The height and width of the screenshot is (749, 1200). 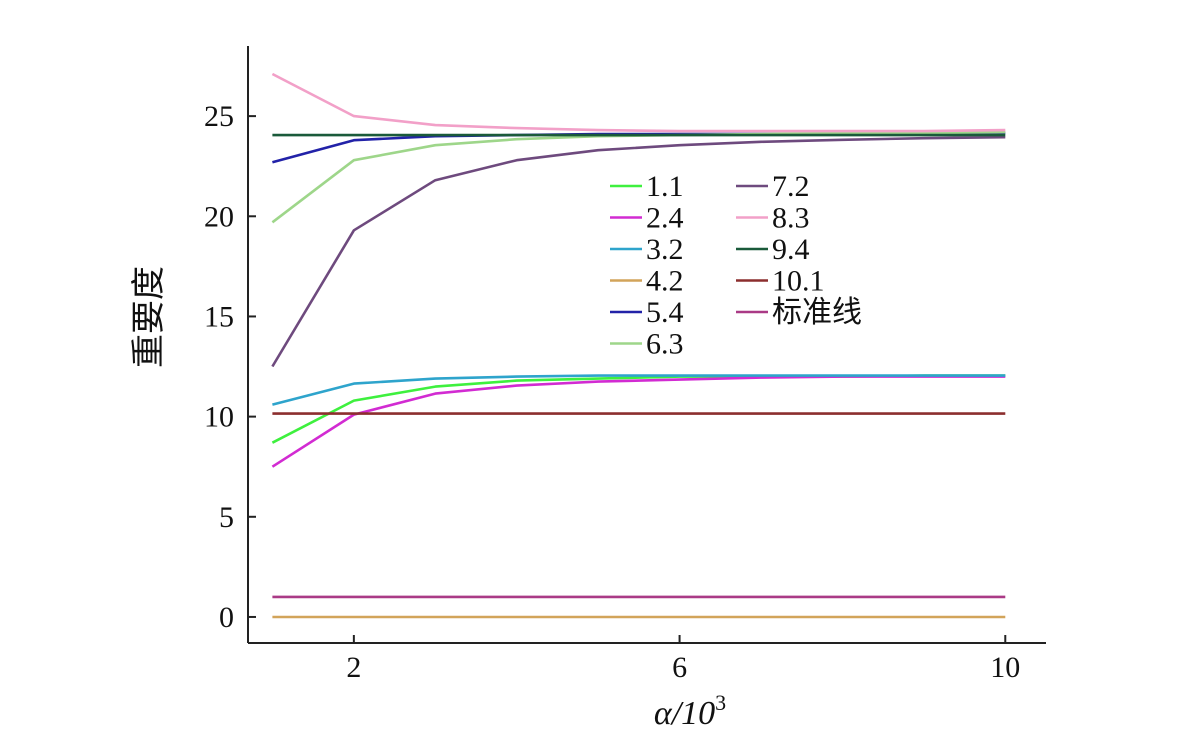 I want to click on y-tick-label: 20, so click(x=219, y=216).